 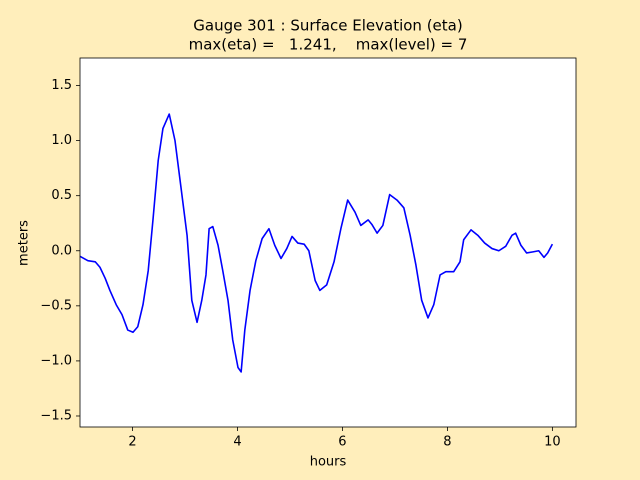 What do you see at coordinates (328, 462) in the screenshot?
I see `x-axis-label: hours` at bounding box center [328, 462].